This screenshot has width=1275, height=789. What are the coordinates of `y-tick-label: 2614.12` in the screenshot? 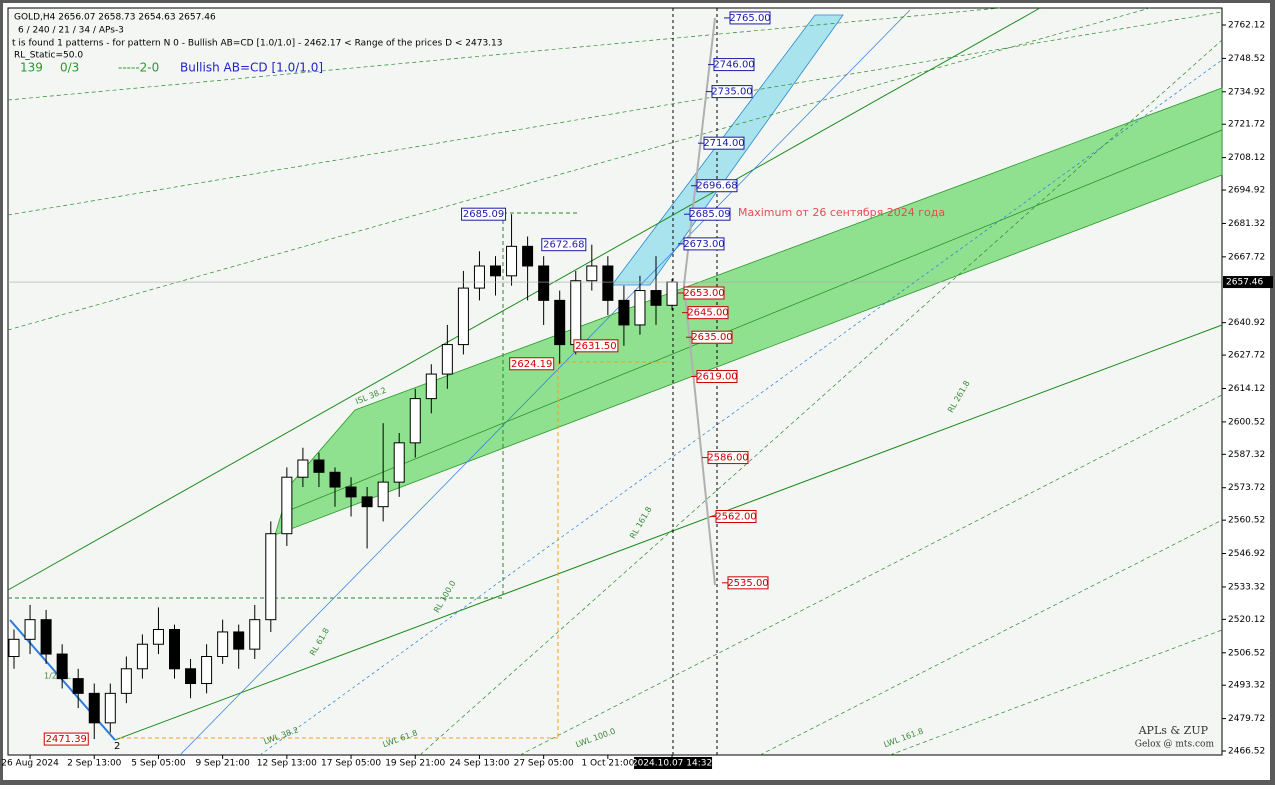 It's located at (1246, 389).